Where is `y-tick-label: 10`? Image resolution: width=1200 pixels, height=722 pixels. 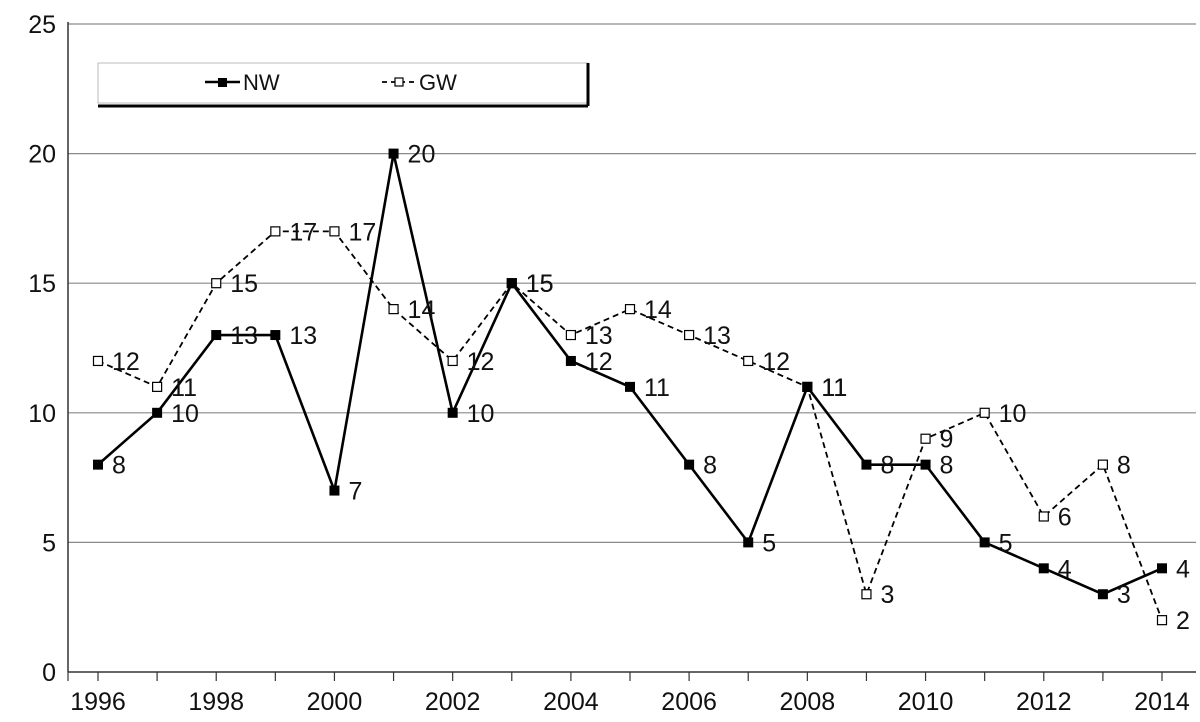 y-tick-label: 10 is located at coordinates (42, 414).